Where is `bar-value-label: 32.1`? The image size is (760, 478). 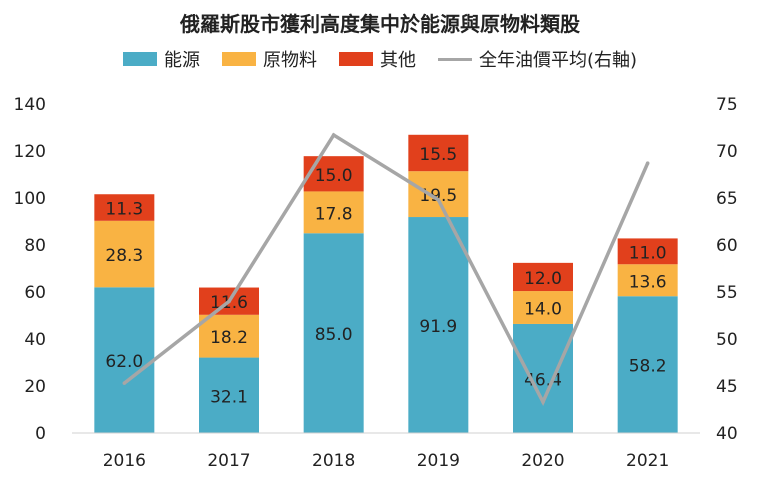
bar-value-label: 32.1 is located at coordinates (229, 397).